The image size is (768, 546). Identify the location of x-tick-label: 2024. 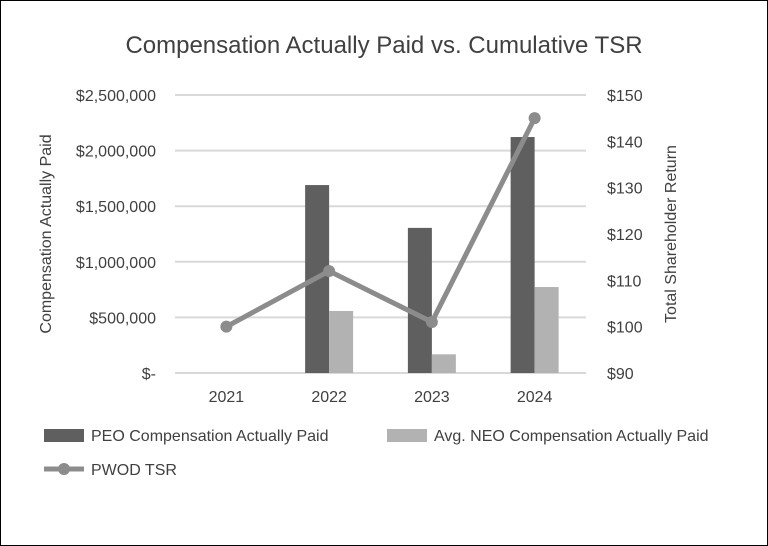
(535, 397).